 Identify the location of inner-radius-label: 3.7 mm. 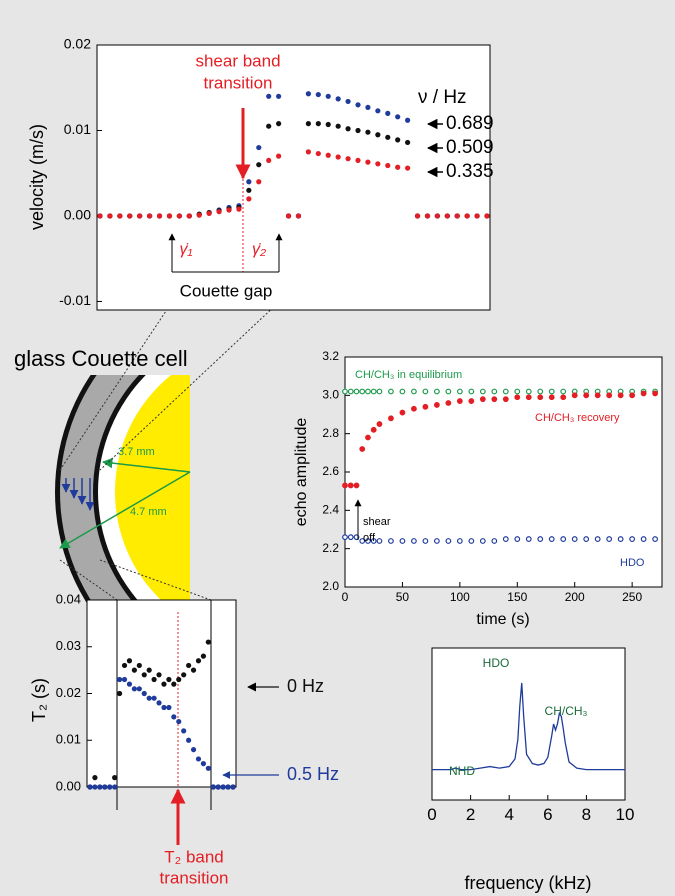
(136, 452).